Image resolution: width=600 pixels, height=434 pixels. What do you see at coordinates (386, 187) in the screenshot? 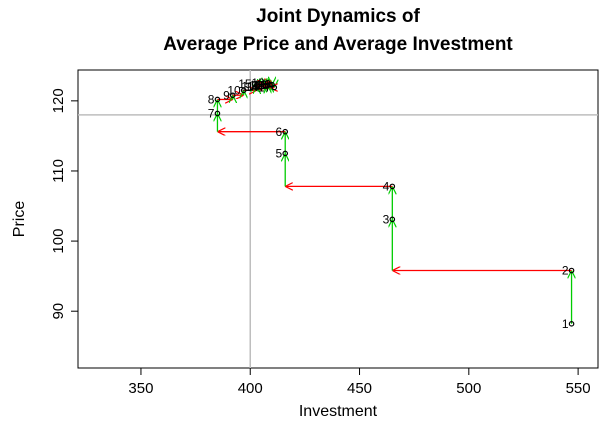
I see `point-label: 4` at bounding box center [386, 187].